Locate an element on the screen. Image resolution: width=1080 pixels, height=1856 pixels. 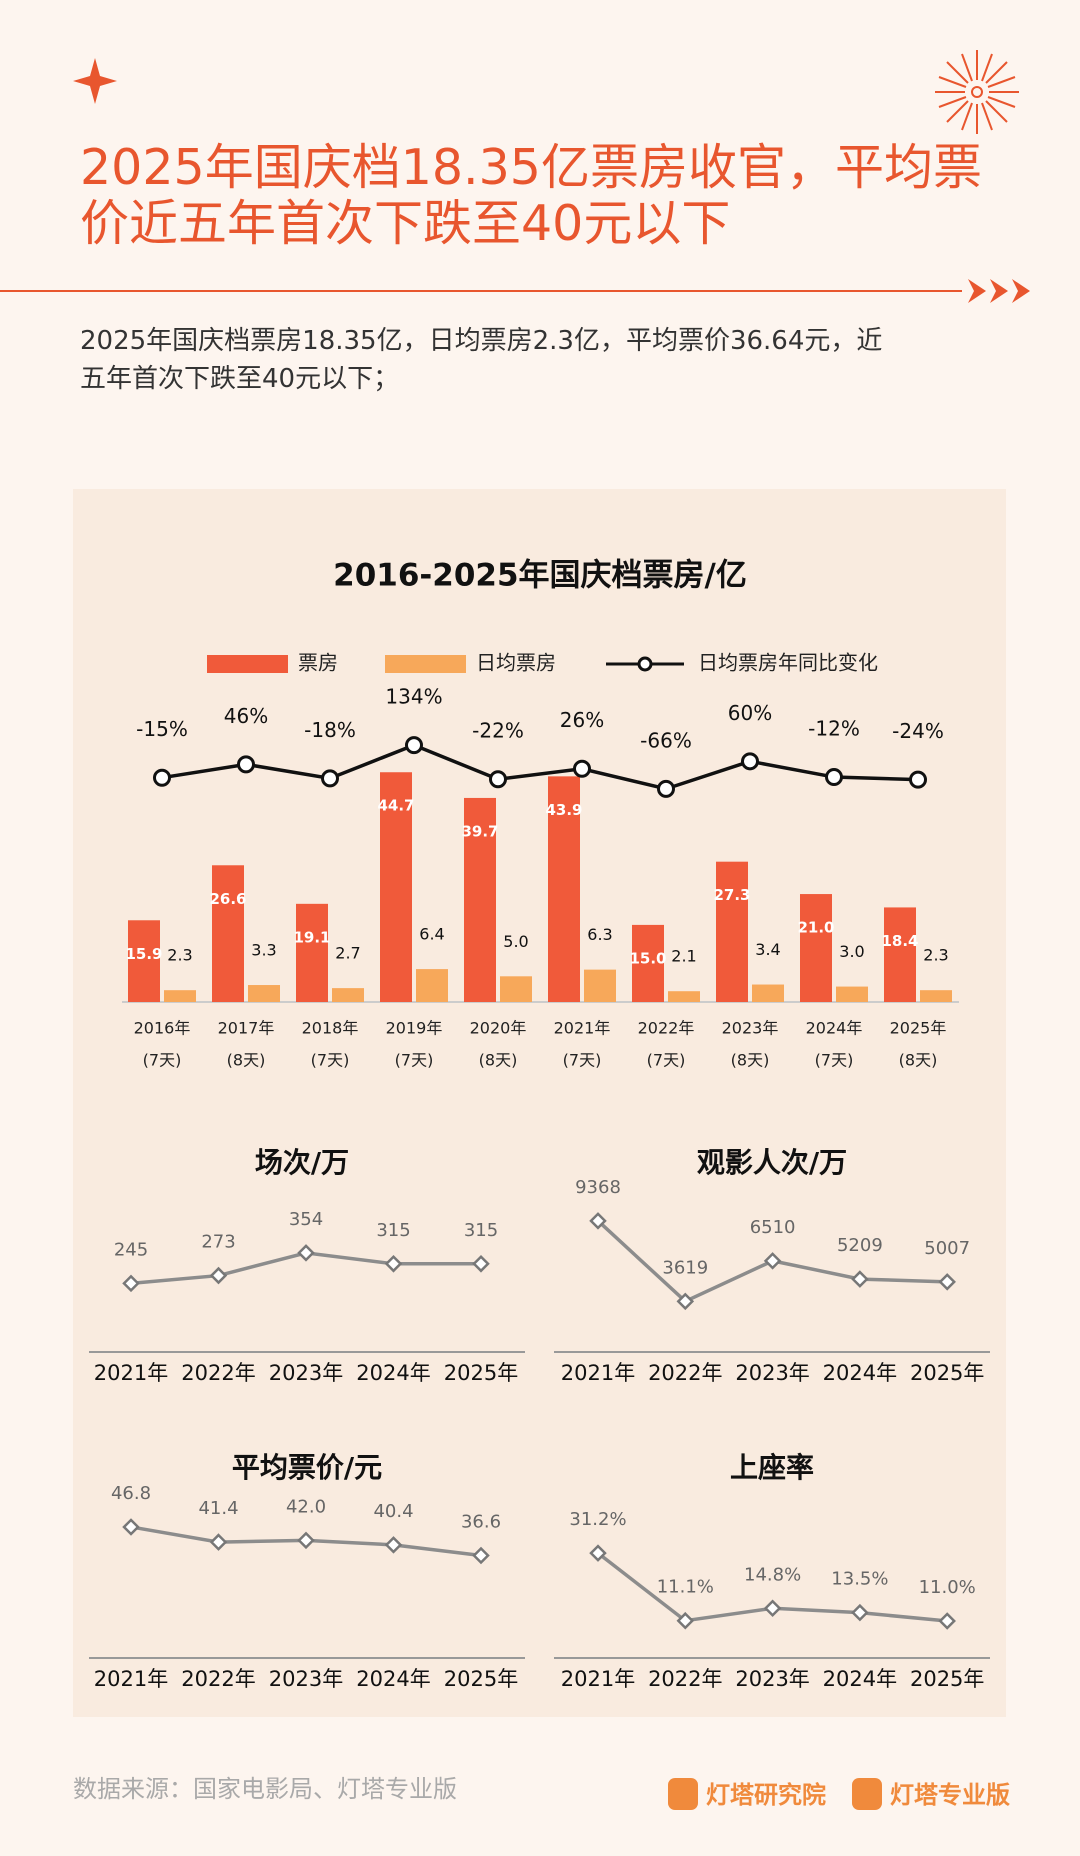
bar-label: 5.0 is located at coordinates (515, 941).